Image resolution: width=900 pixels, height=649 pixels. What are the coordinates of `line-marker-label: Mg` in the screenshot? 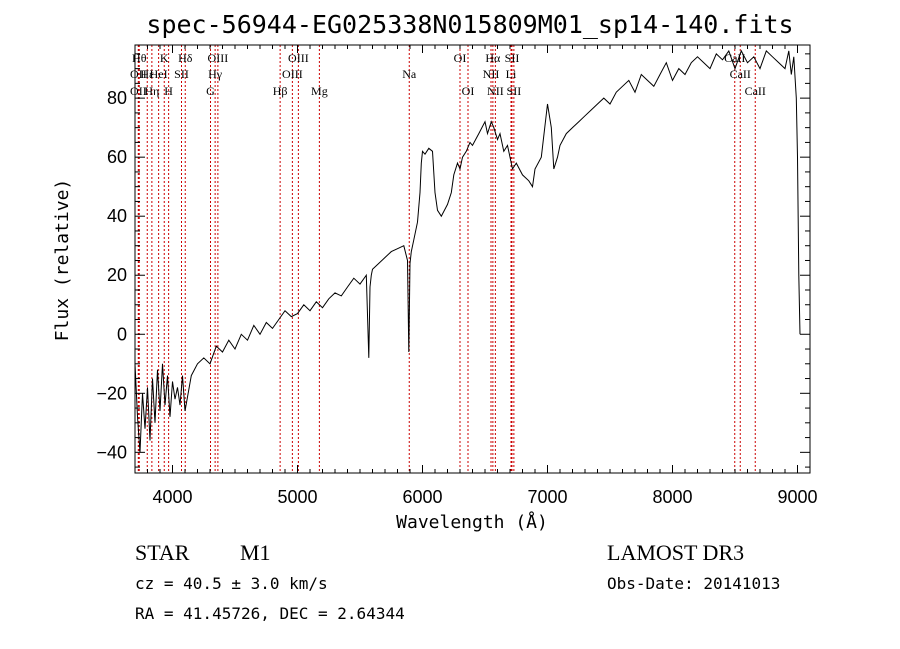 It's located at (319, 91).